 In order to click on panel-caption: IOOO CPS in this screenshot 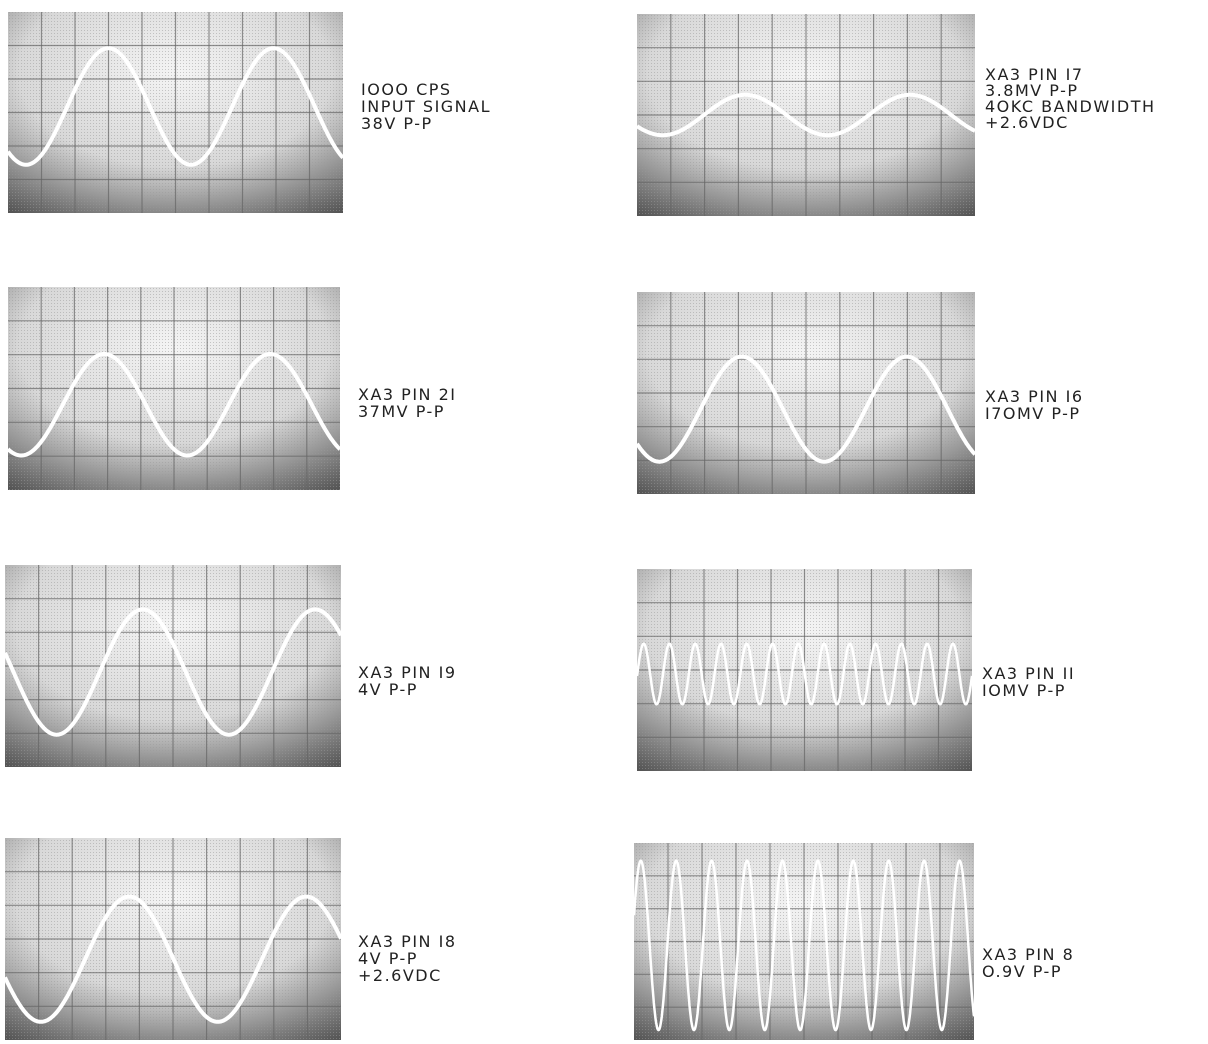, I will do `click(406, 89)`.